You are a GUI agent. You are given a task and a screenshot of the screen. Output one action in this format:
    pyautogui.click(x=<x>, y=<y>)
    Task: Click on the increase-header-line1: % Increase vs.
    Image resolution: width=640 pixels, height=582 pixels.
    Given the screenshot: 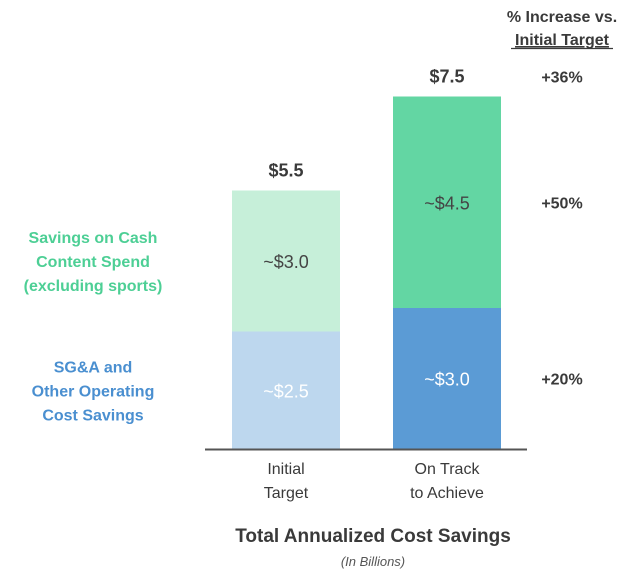 What is the action you would take?
    pyautogui.click(x=562, y=17)
    